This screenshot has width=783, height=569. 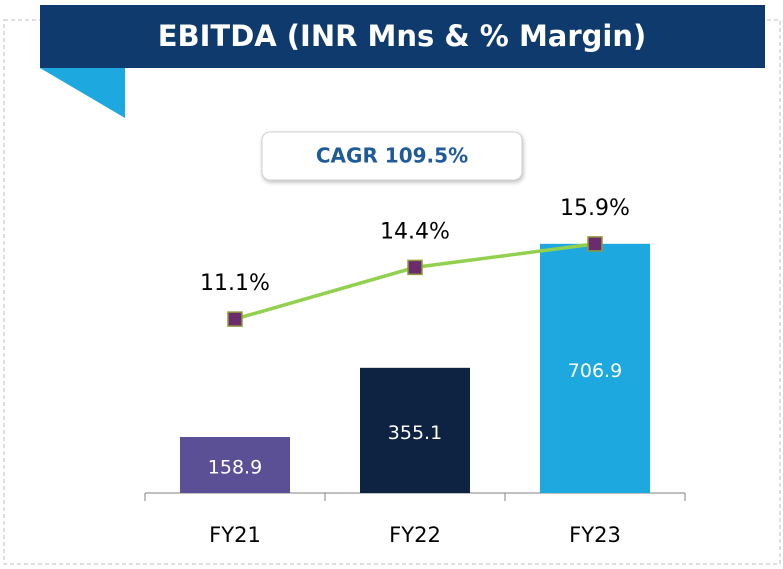 What do you see at coordinates (415, 535) in the screenshot?
I see `x-tick-label: FY22` at bounding box center [415, 535].